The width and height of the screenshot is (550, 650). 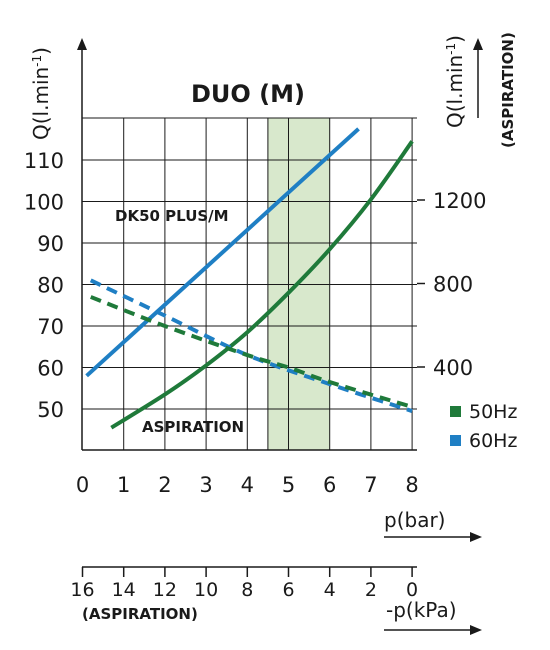 What do you see at coordinates (124, 590) in the screenshot?
I see `x2-tick-label: 14` at bounding box center [124, 590].